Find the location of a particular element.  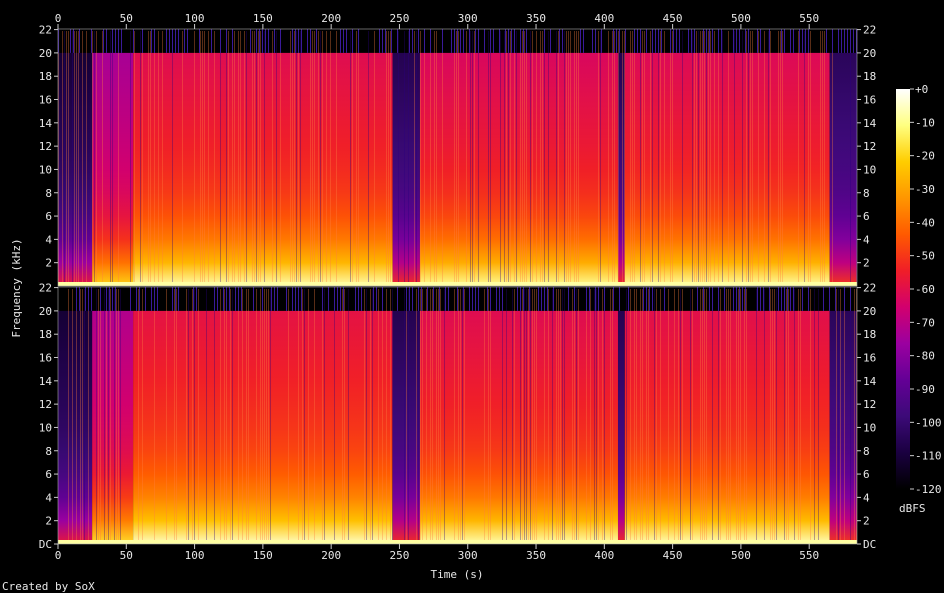

colorbar-tick-label: -30 is located at coordinates (925, 189).